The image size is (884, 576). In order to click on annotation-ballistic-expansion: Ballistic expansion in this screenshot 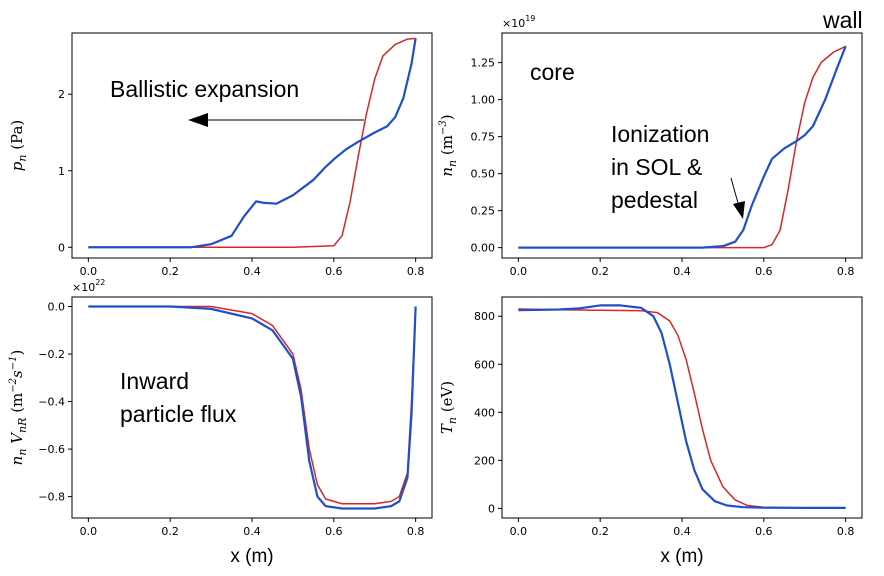, I will do `click(204, 89)`.